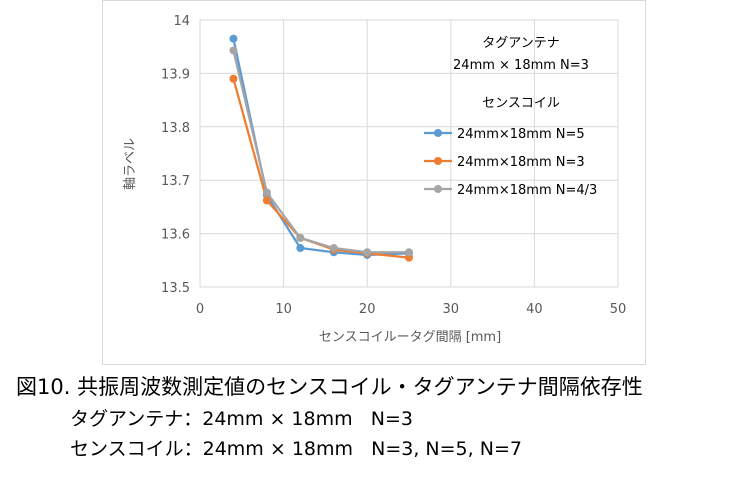 The height and width of the screenshot is (480, 742). What do you see at coordinates (181, 21) in the screenshot?
I see `y-tick-label: 14` at bounding box center [181, 21].